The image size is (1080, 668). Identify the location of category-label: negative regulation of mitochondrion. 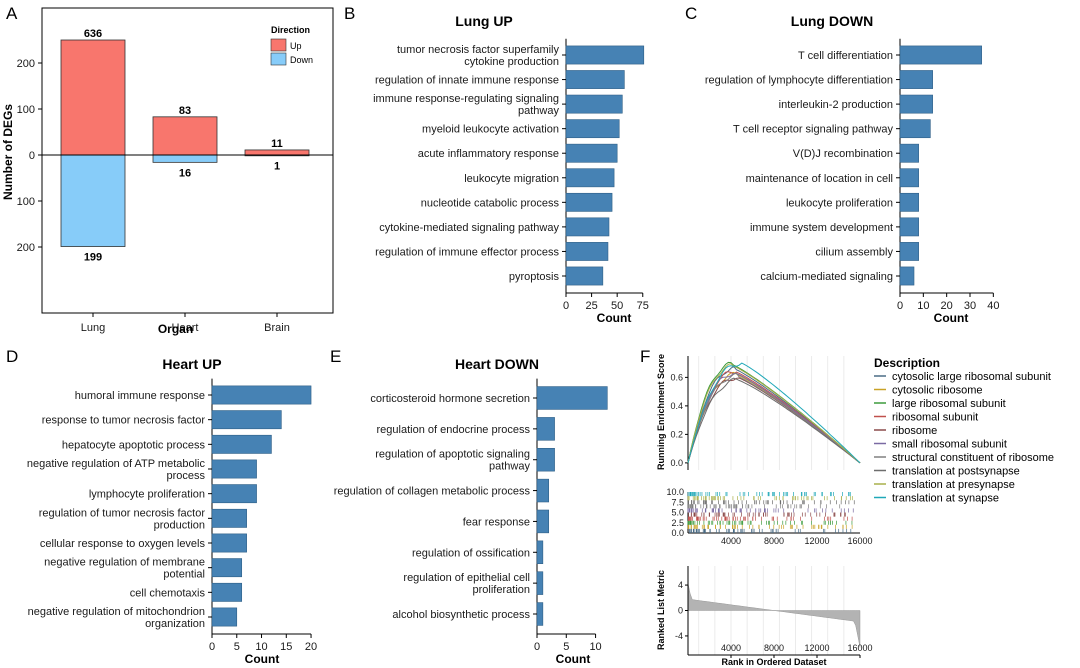
(116, 612).